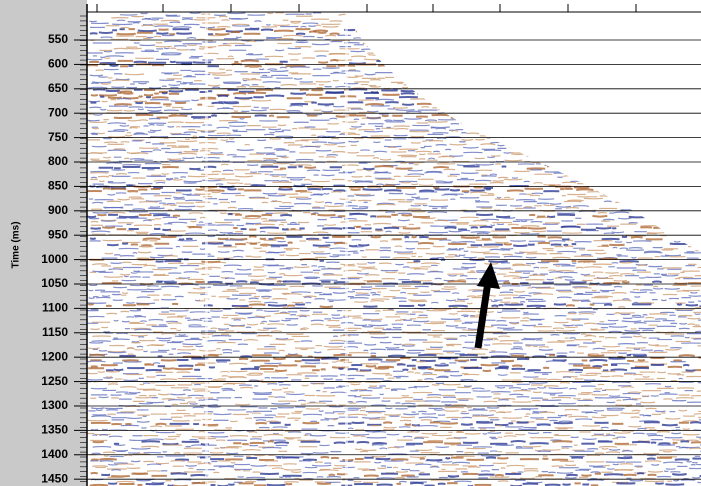 The image size is (701, 486). Describe the element at coordinates (58, 234) in the screenshot. I see `y-tick-label: 950` at that location.